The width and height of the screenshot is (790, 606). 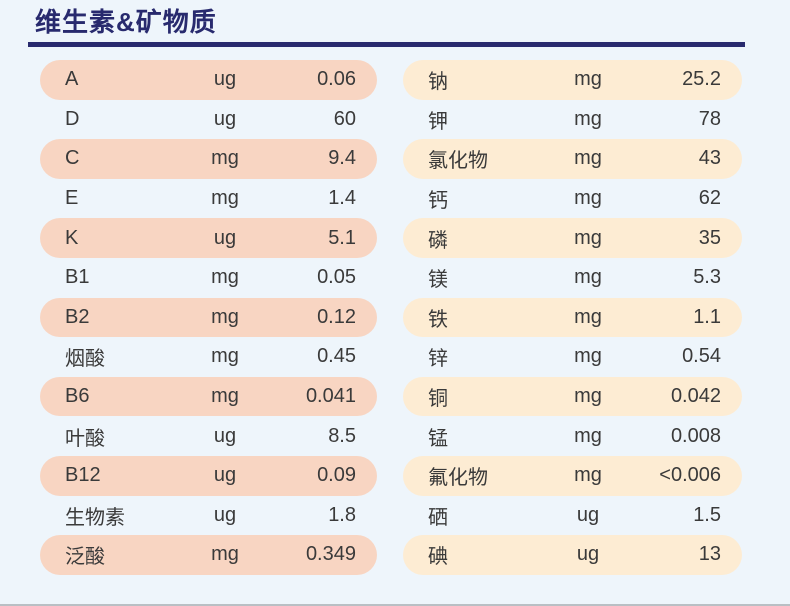 What do you see at coordinates (330, 554) in the screenshot?
I see `nutrient-value: 0.349` at bounding box center [330, 554].